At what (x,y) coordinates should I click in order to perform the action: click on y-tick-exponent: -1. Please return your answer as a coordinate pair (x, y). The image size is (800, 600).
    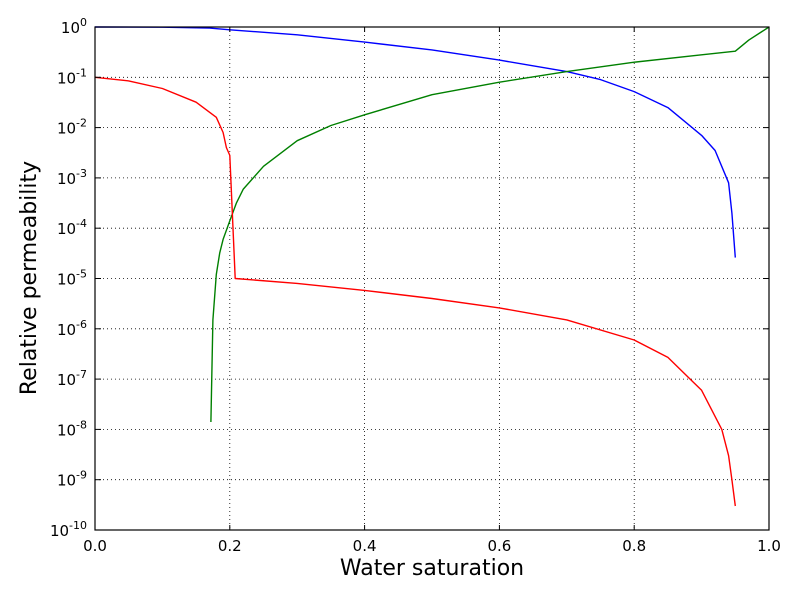
    Looking at the image, I should click on (81, 72).